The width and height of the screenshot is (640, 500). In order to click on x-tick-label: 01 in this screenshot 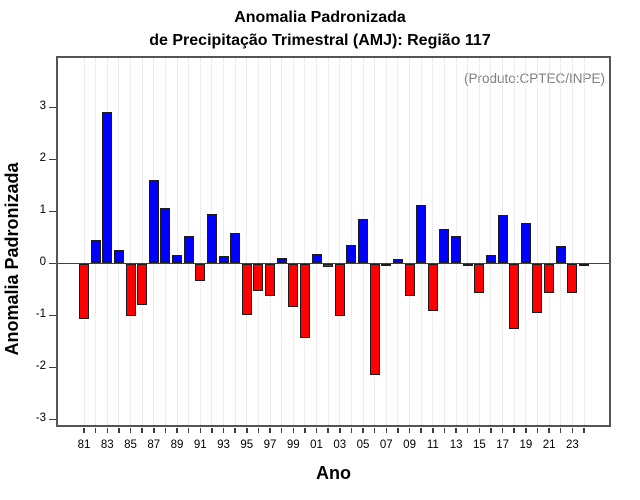, I will do `click(316, 445)`.